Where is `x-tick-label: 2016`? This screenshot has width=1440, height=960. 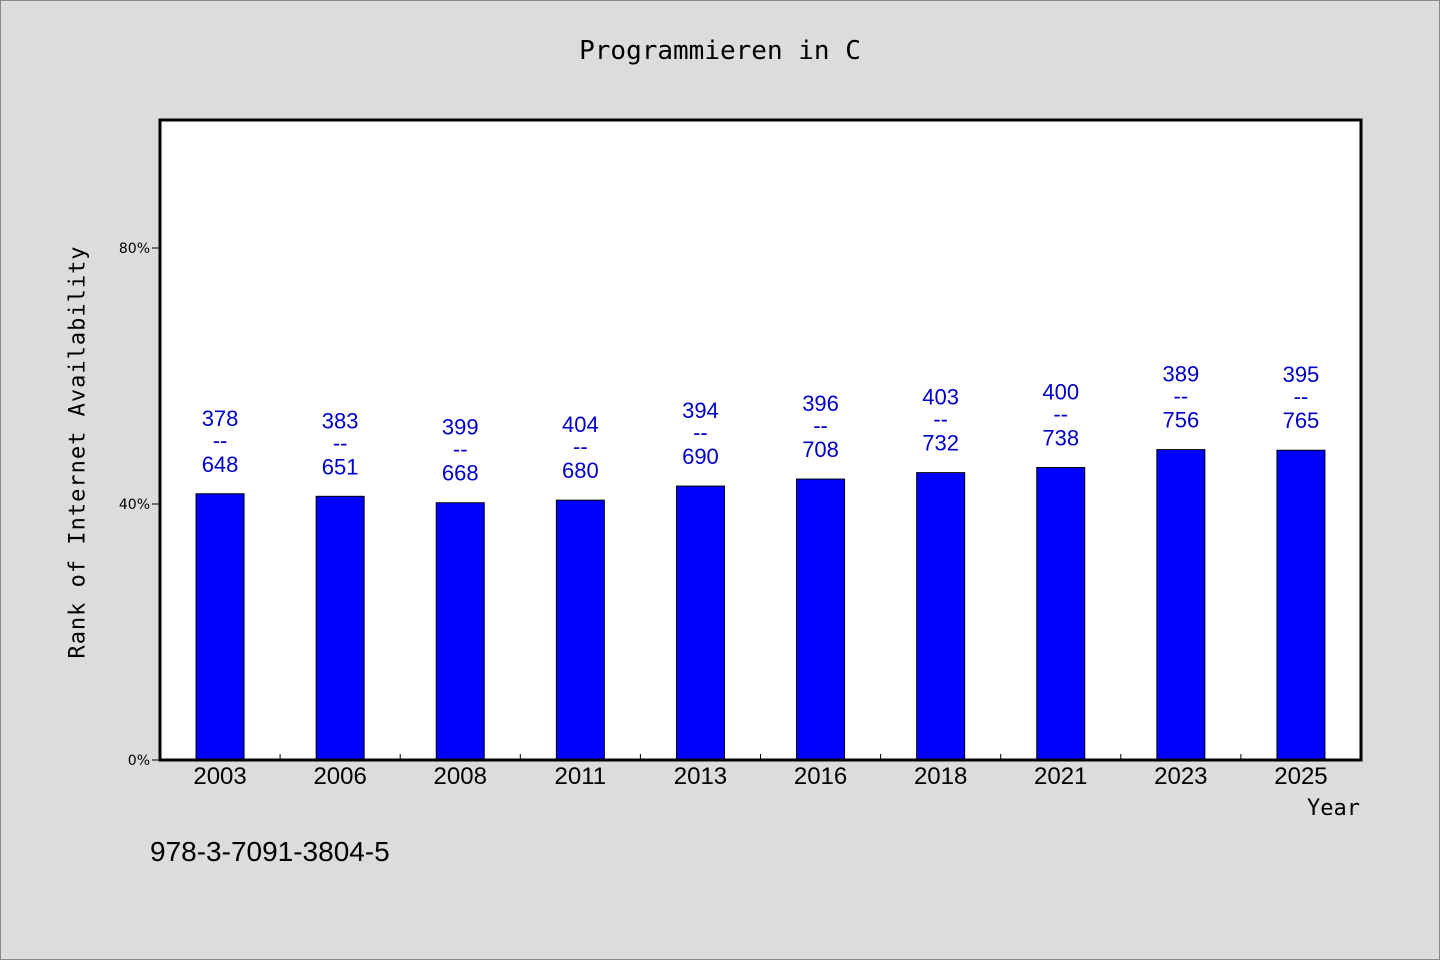
x-tick-label: 2016 is located at coordinates (820, 776).